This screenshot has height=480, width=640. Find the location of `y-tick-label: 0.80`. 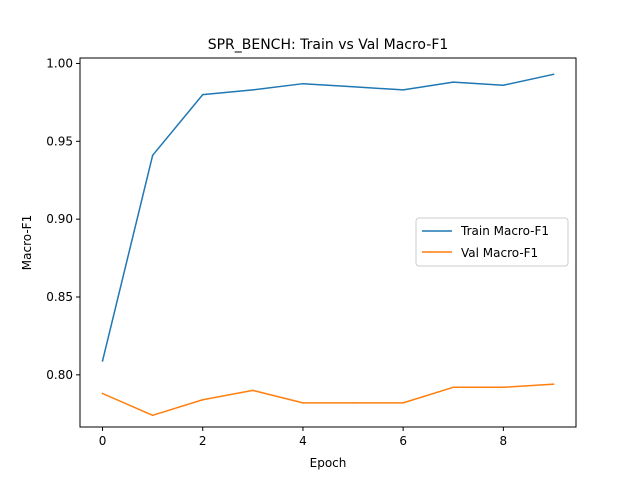

y-tick-label: 0.80 is located at coordinates (59, 375).